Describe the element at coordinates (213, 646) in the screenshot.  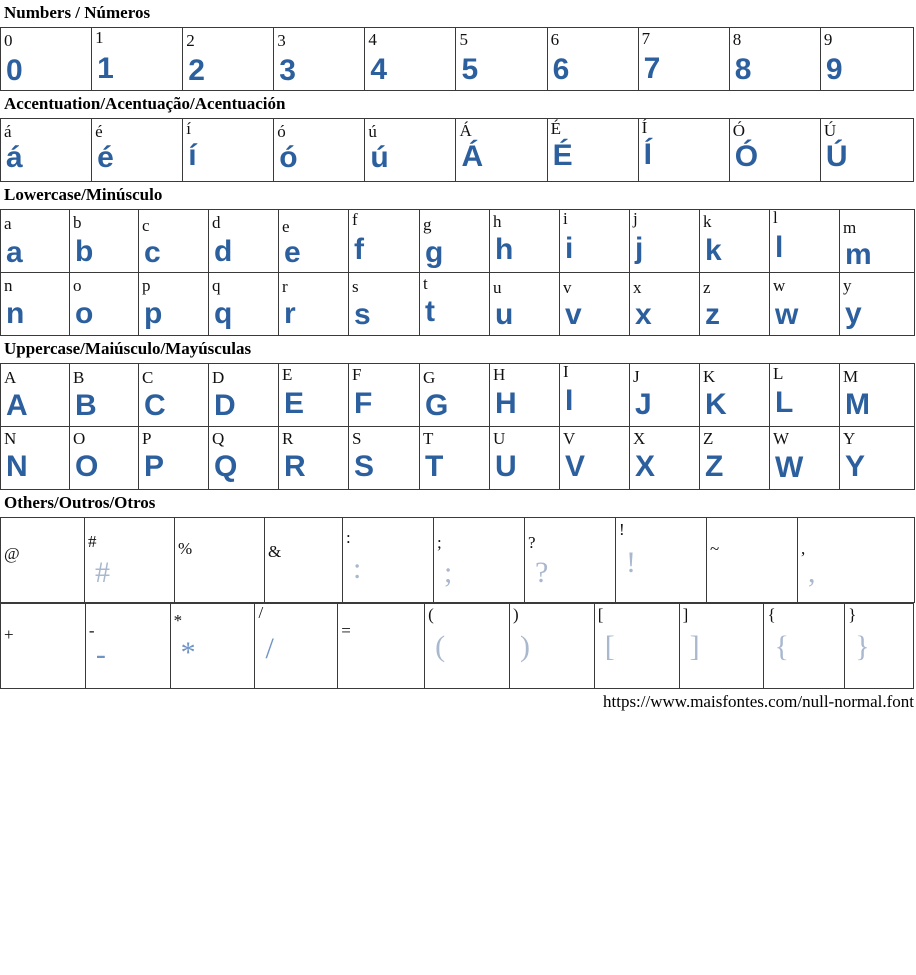
I see `glyph-cell: * *` at that location.